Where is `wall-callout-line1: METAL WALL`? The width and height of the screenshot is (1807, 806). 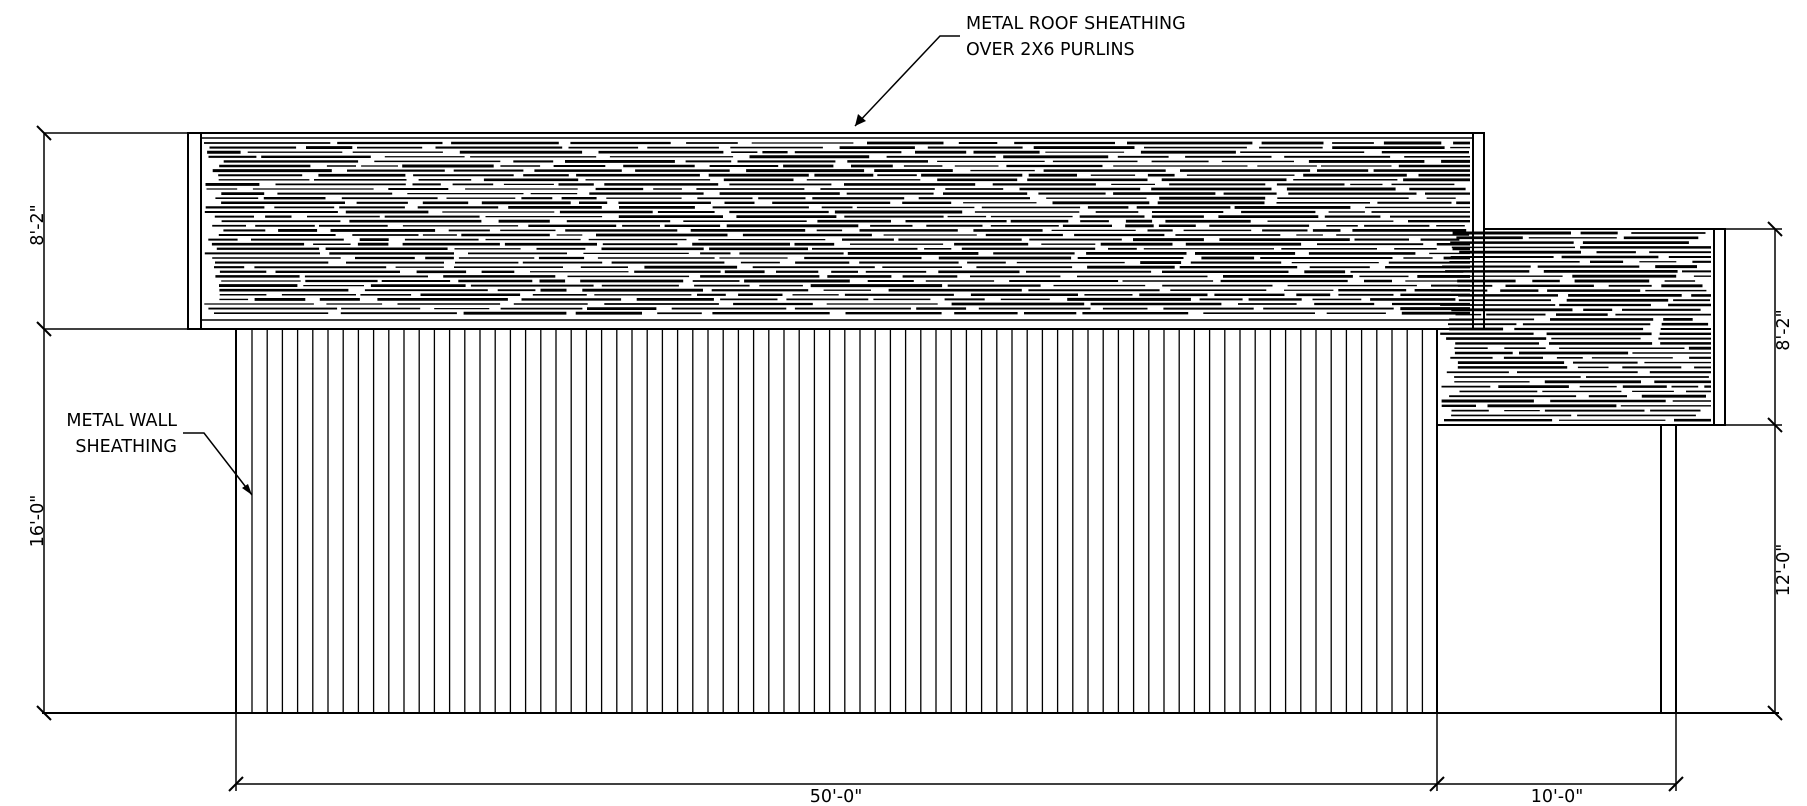 wall-callout-line1: METAL WALL is located at coordinates (121, 421).